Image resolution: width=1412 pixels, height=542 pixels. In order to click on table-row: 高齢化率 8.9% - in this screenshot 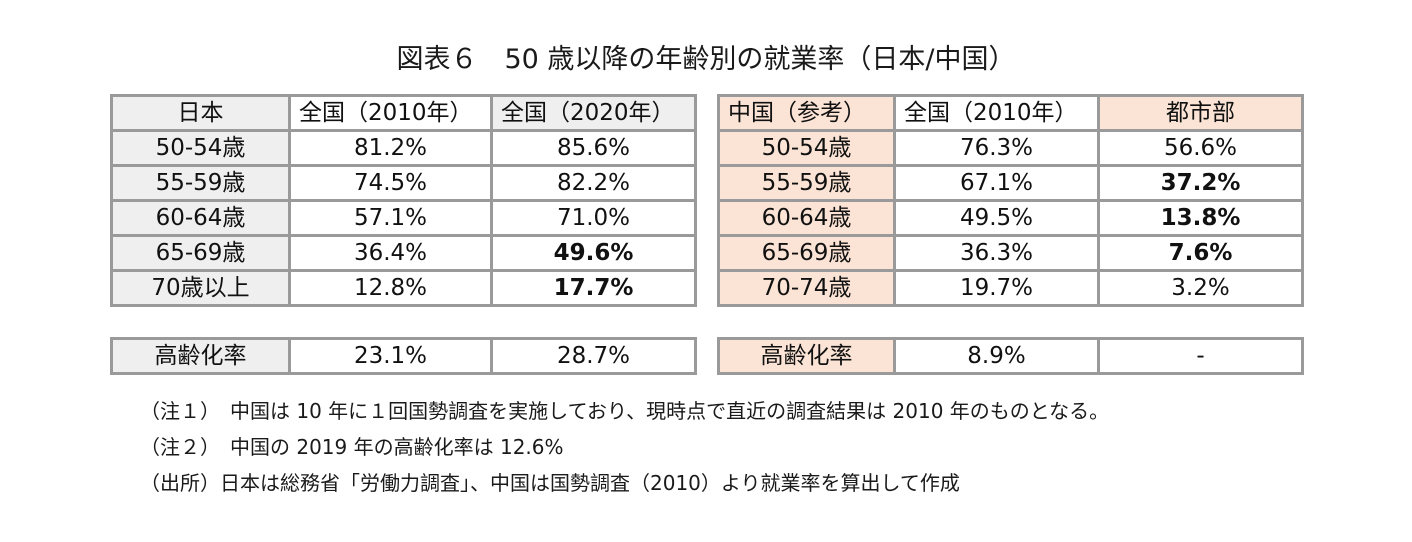, I will do `click(1010, 356)`.